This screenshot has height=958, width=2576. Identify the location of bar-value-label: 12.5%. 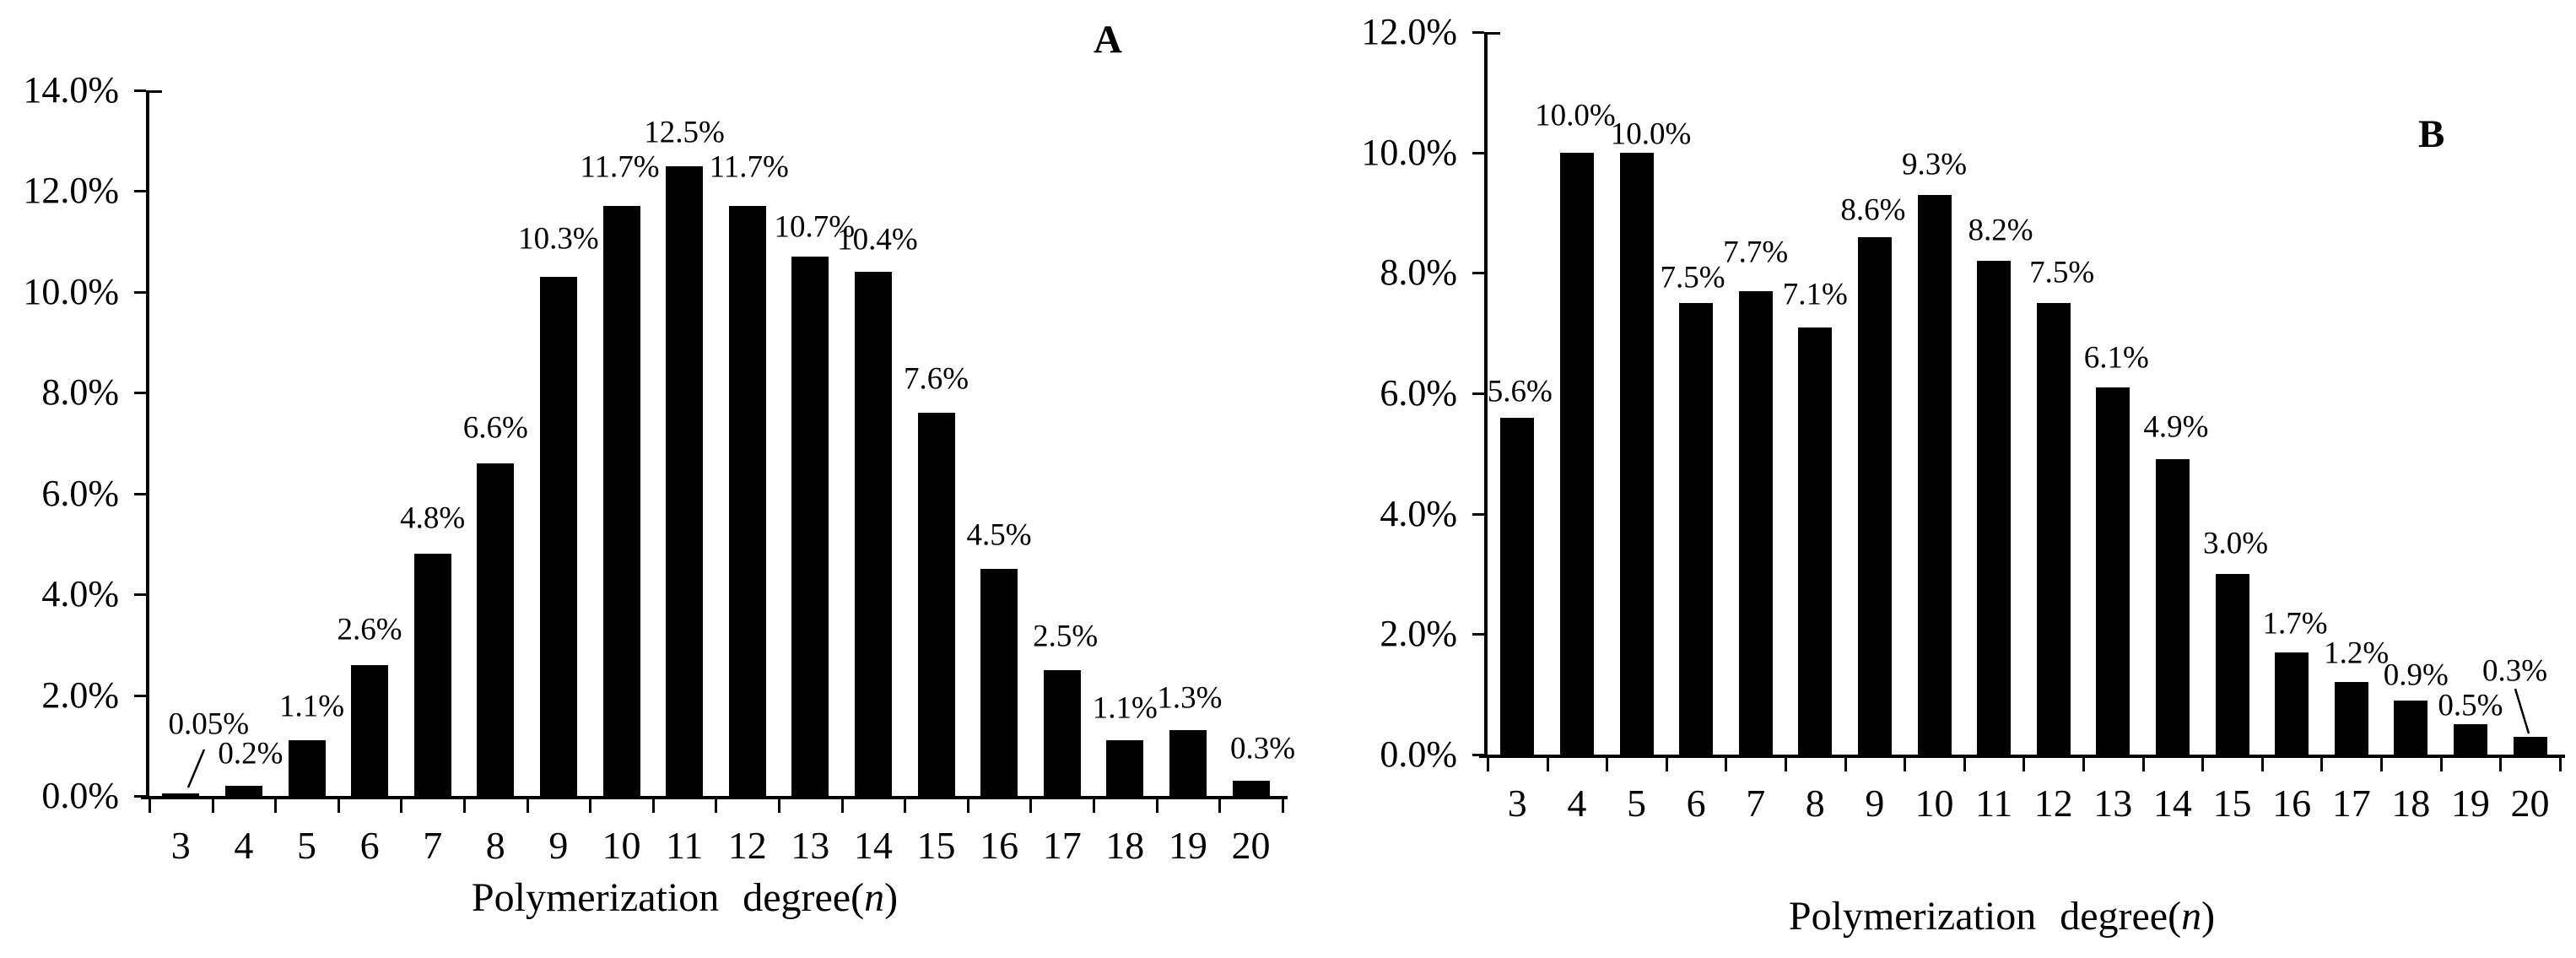
(684, 133).